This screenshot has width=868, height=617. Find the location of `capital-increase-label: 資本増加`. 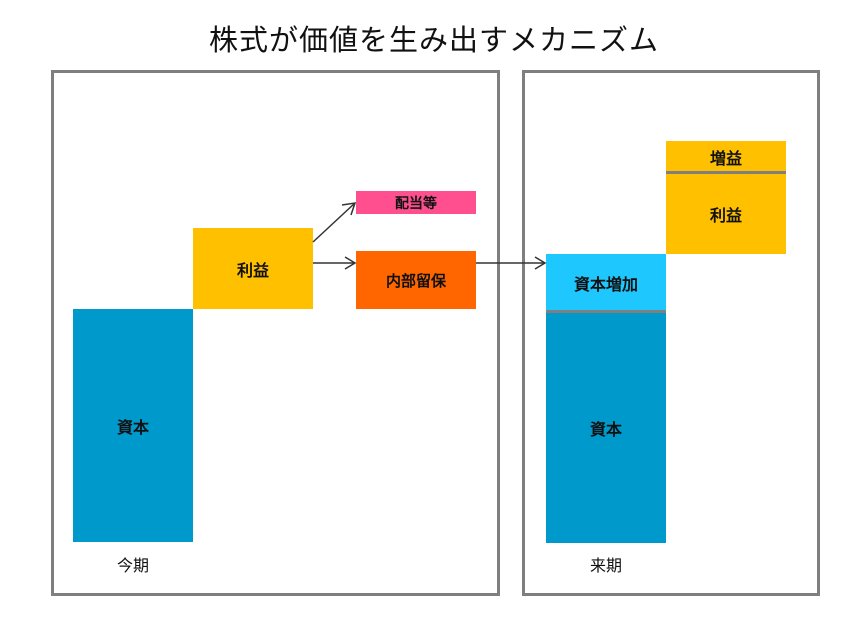

capital-increase-label: 資本増加 is located at coordinates (605, 284).